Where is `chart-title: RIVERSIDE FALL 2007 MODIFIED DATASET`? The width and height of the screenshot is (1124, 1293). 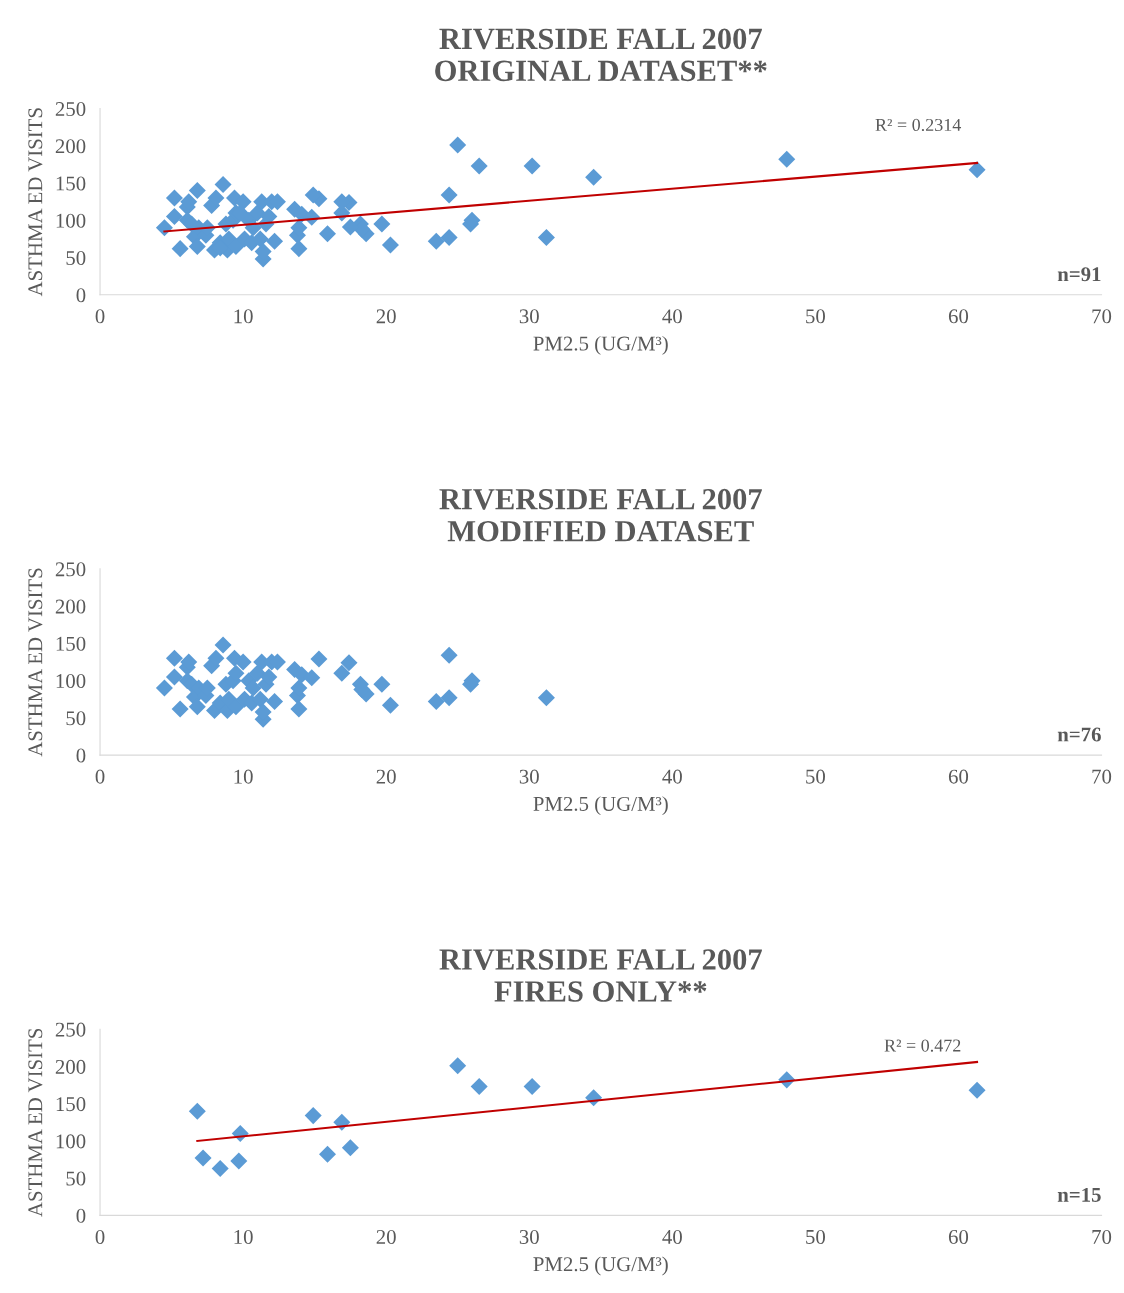
chart-title: RIVERSIDE FALL 2007 MODIFIED DATASET is located at coordinates (600, 515).